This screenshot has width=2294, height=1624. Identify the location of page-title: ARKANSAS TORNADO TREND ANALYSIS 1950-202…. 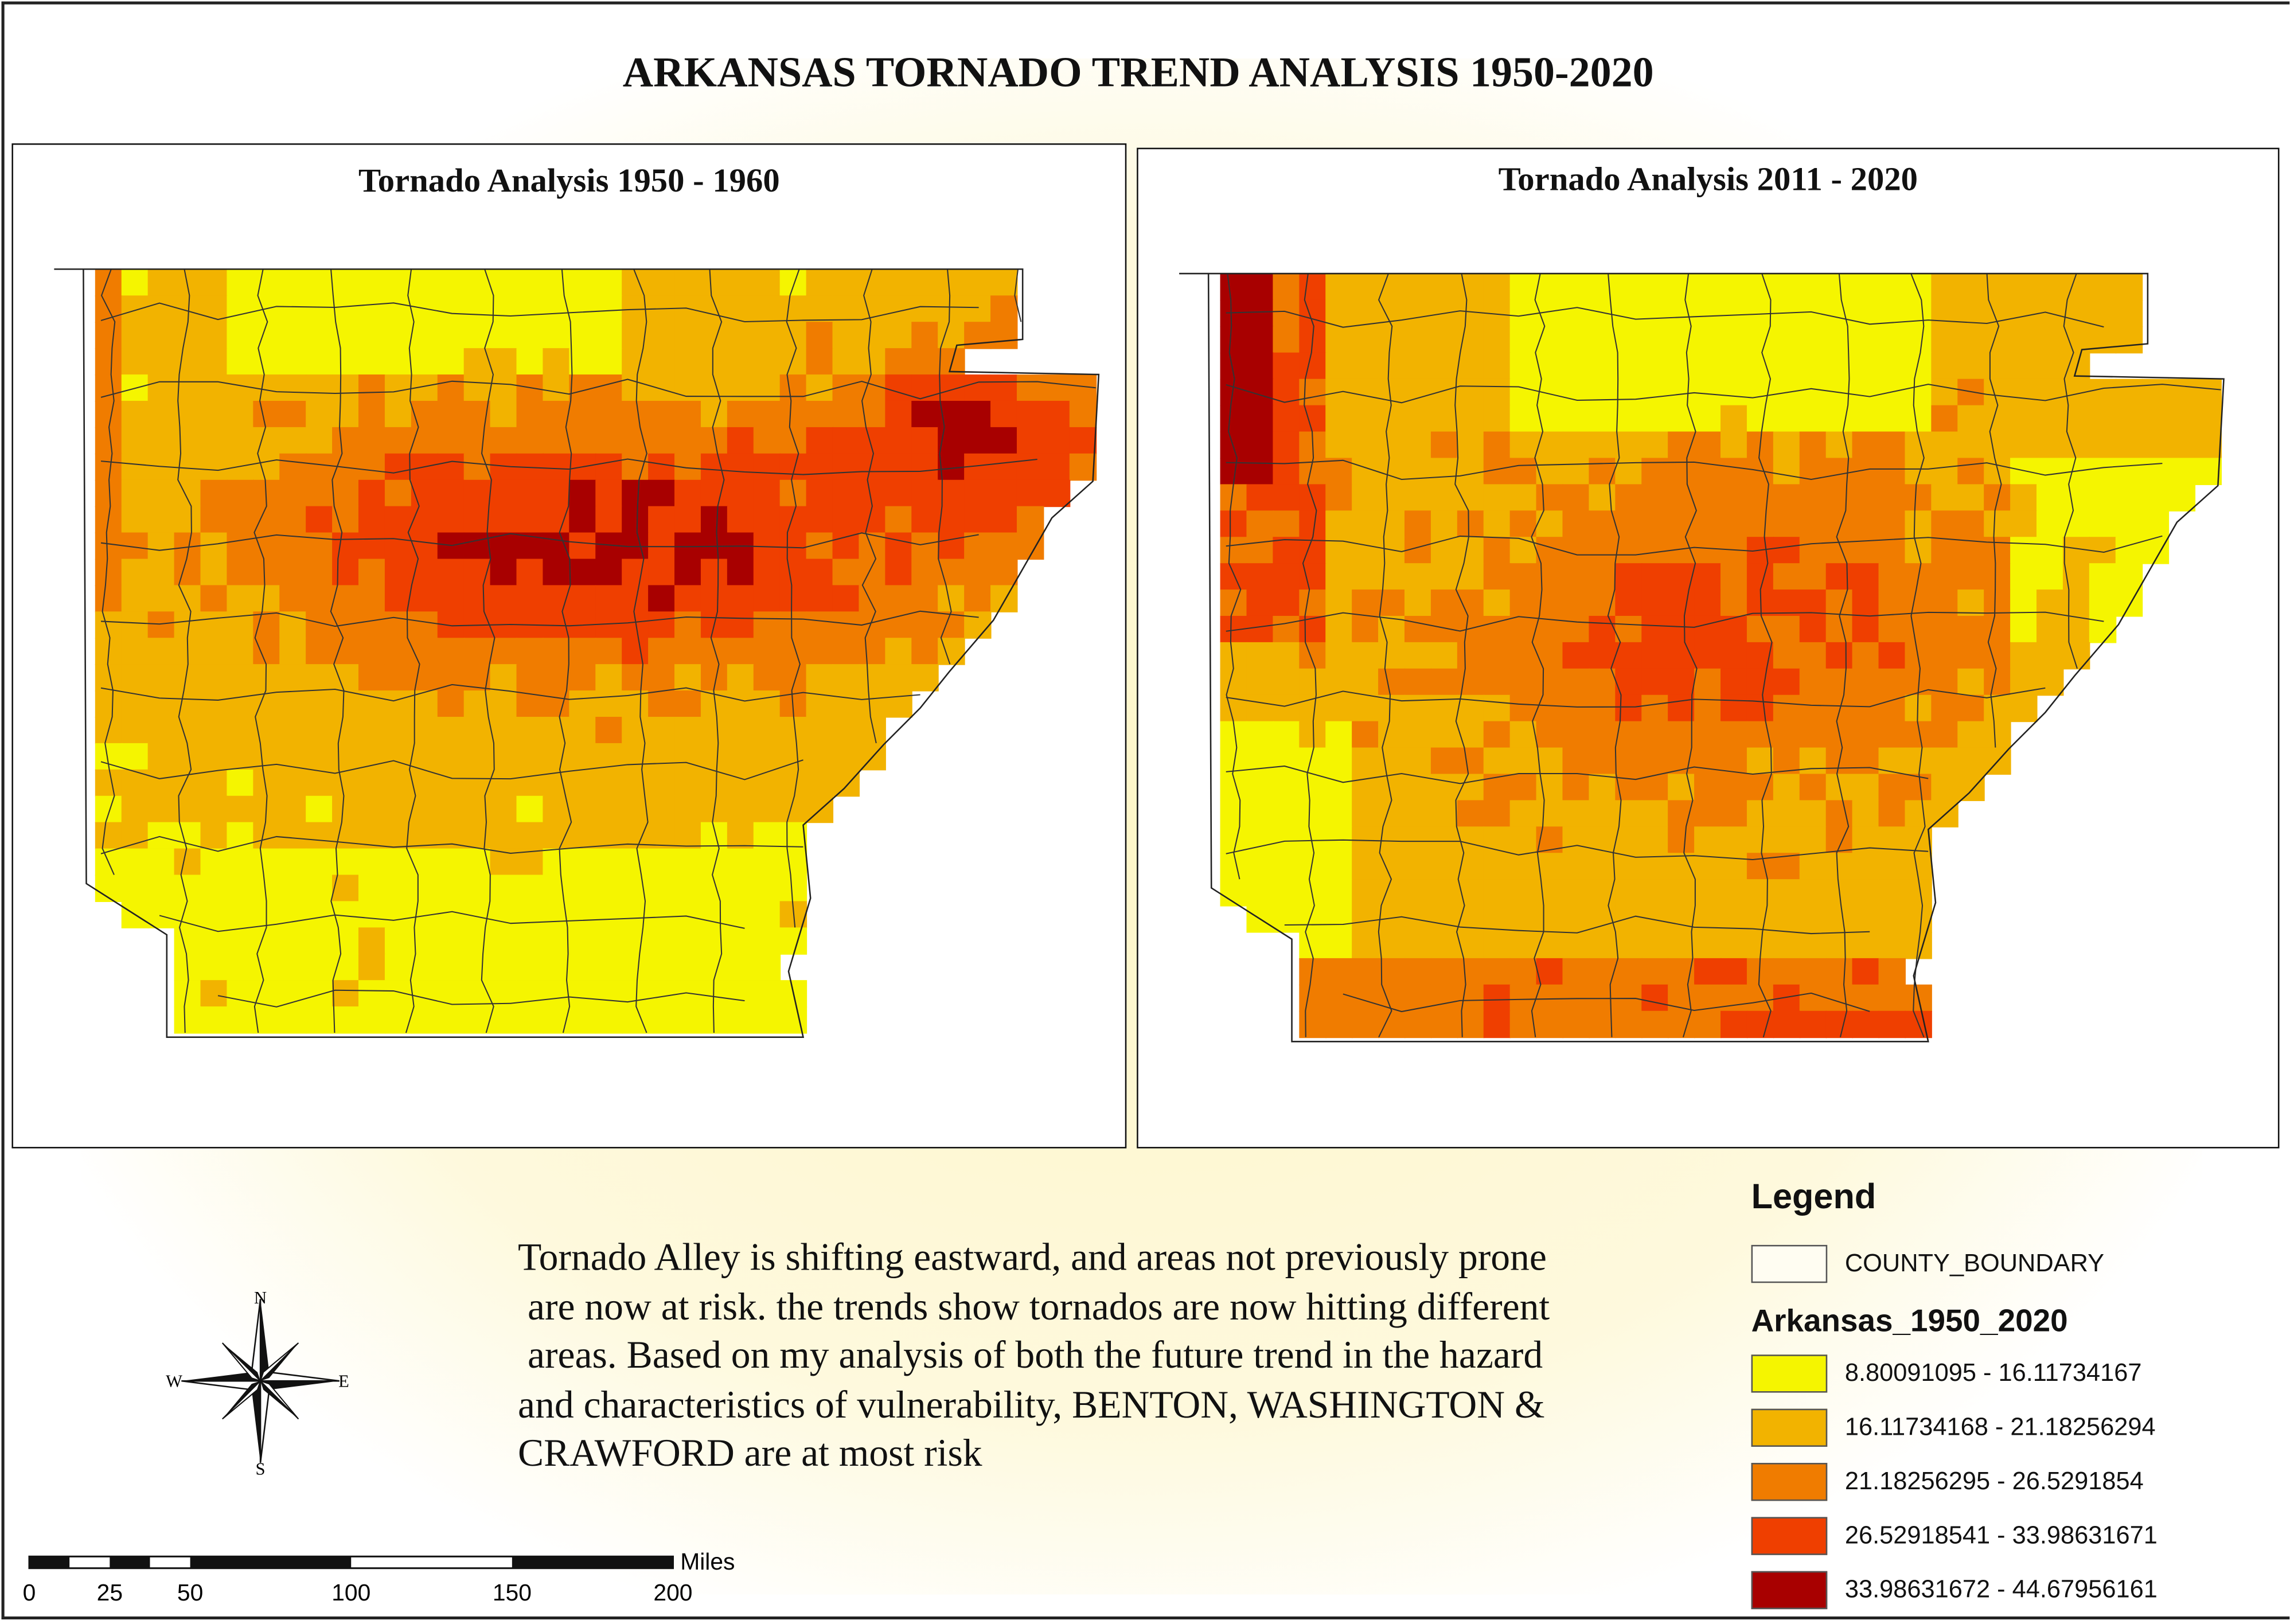
(1138, 73).